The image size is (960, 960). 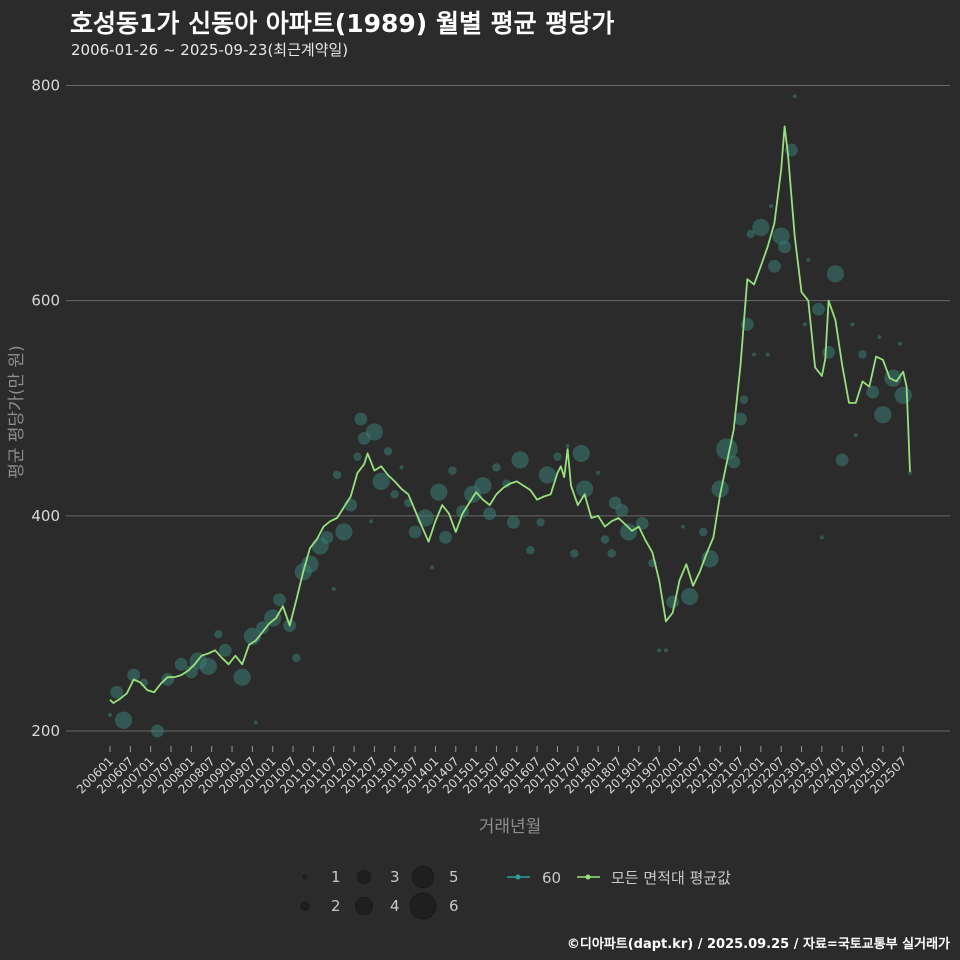 What do you see at coordinates (45, 731) in the screenshot?
I see `y-tick-label: 200` at bounding box center [45, 731].